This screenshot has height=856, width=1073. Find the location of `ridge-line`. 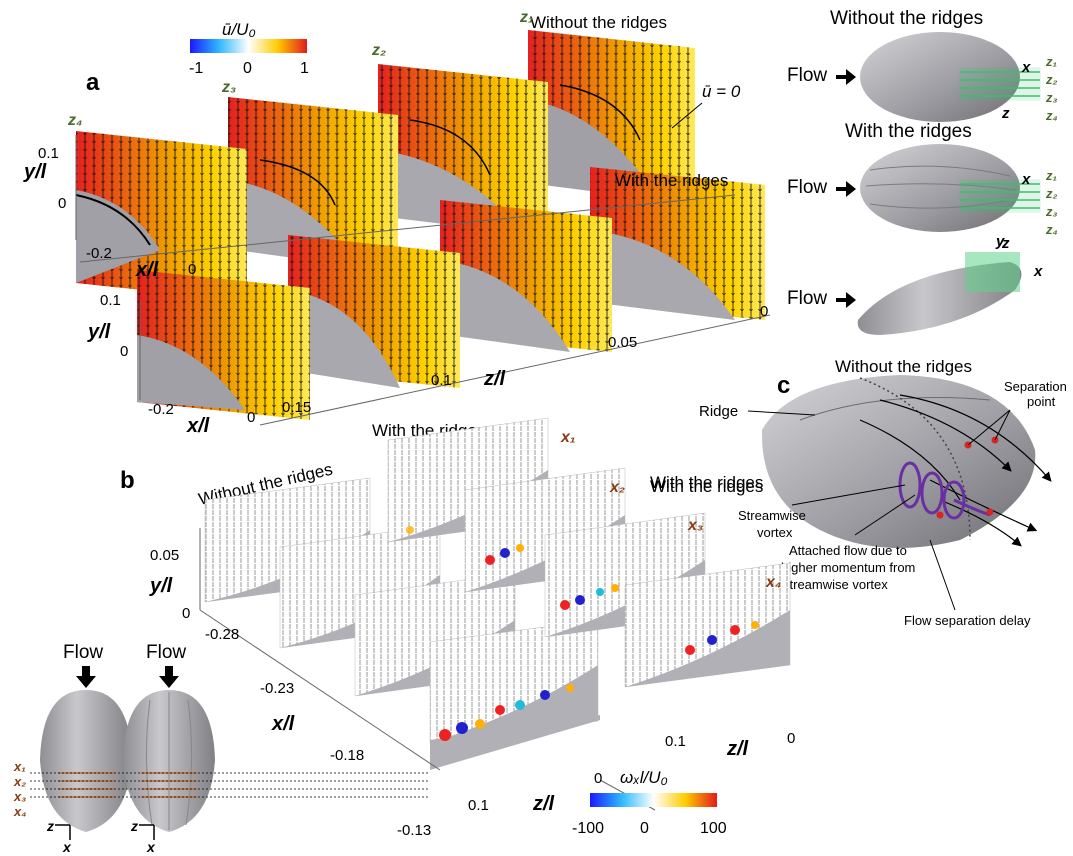

ridge-line is located at coordinates (895, 409).